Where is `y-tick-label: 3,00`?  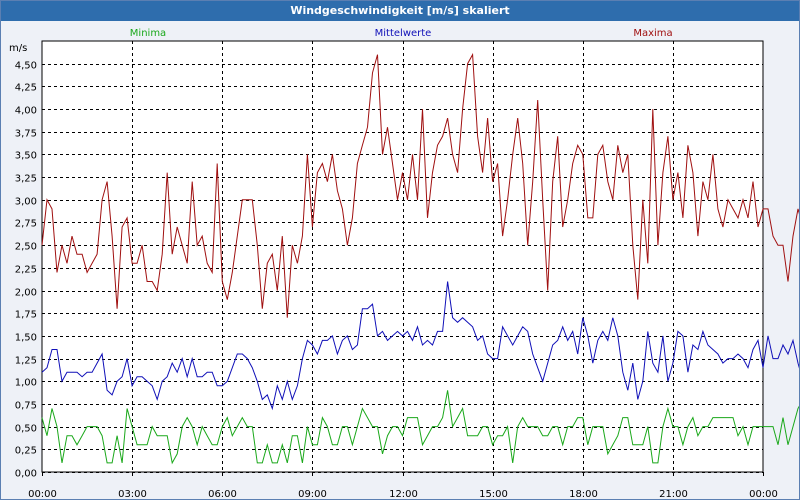 y-tick-label: 3,00 is located at coordinates (26, 202).